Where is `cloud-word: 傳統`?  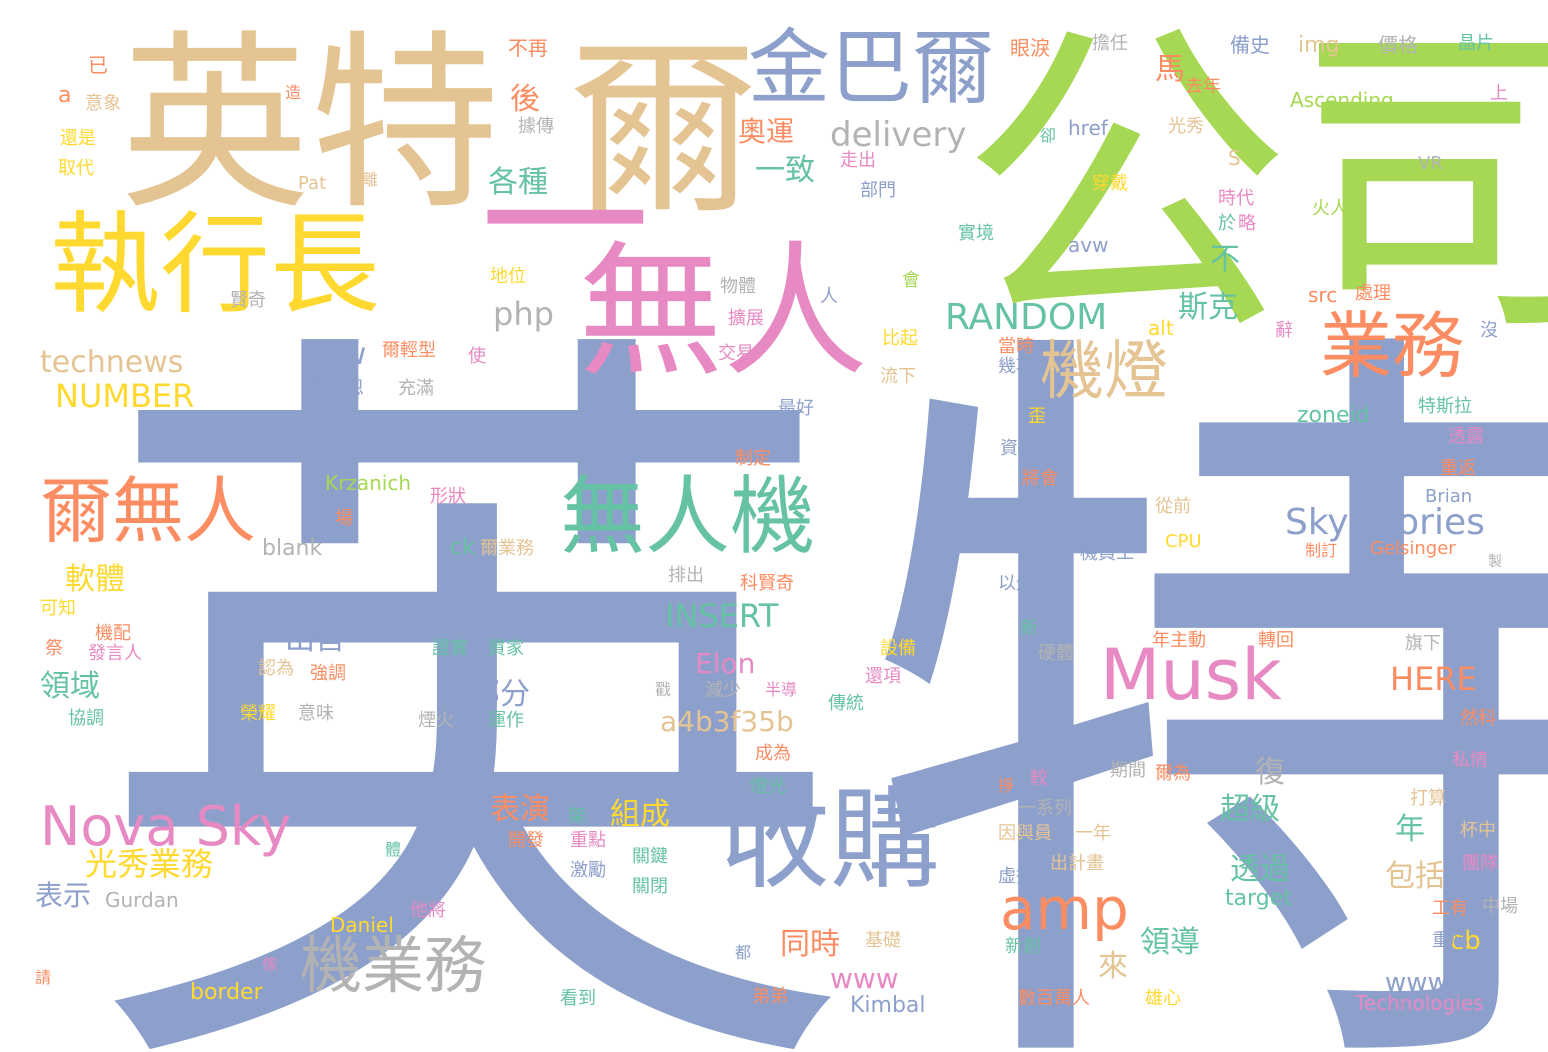 cloud-word: 傳統 is located at coordinates (846, 703).